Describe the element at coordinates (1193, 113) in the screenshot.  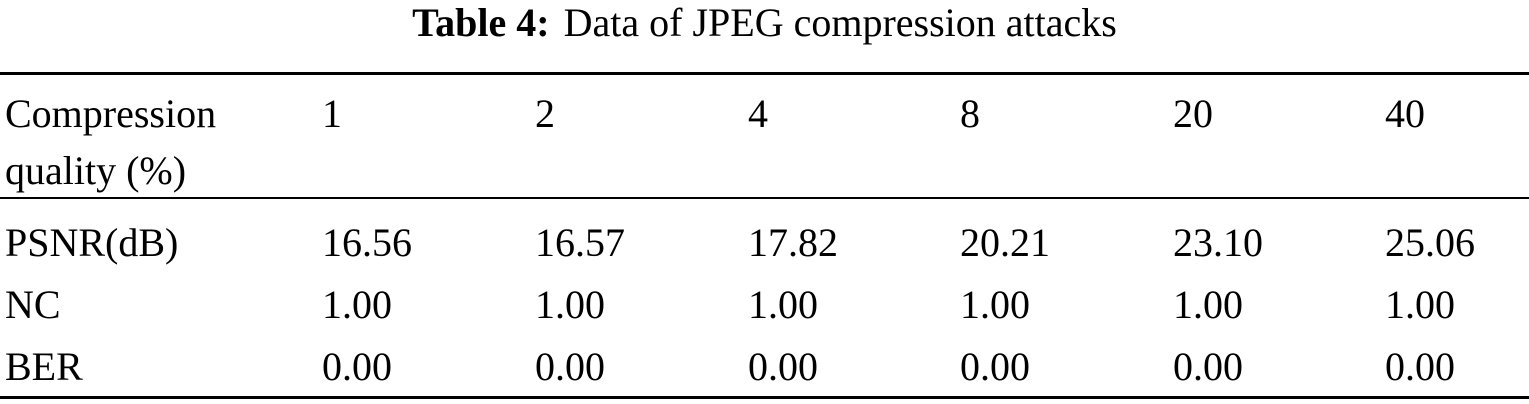
I see `header-cell: 20` at that location.